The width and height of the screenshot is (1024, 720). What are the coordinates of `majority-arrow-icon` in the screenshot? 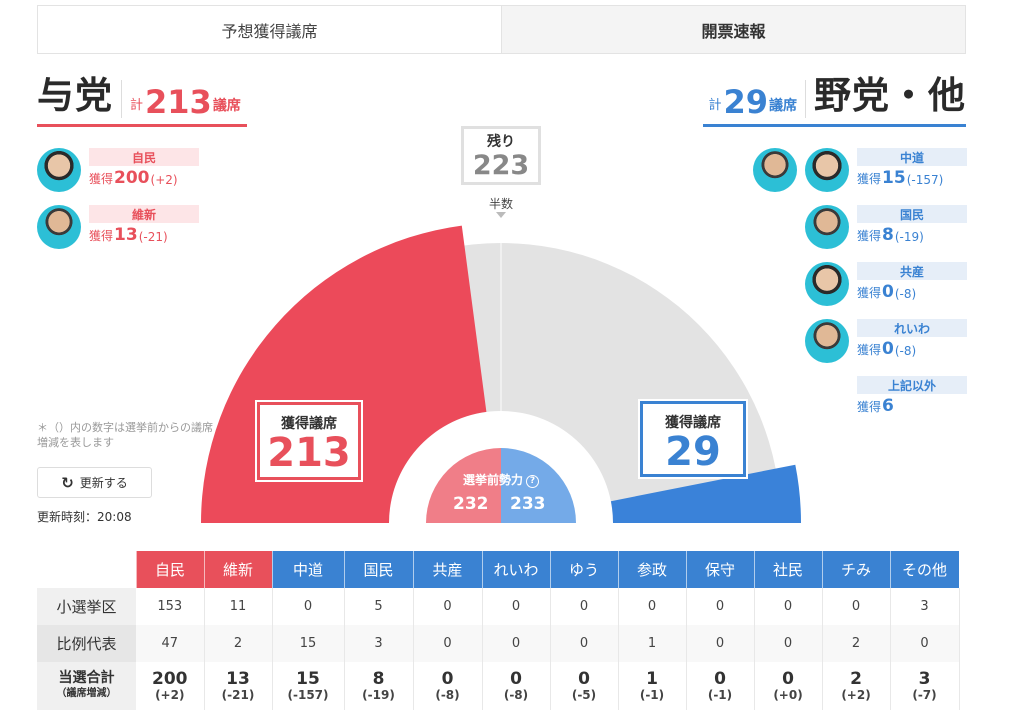 It's located at (501, 215).